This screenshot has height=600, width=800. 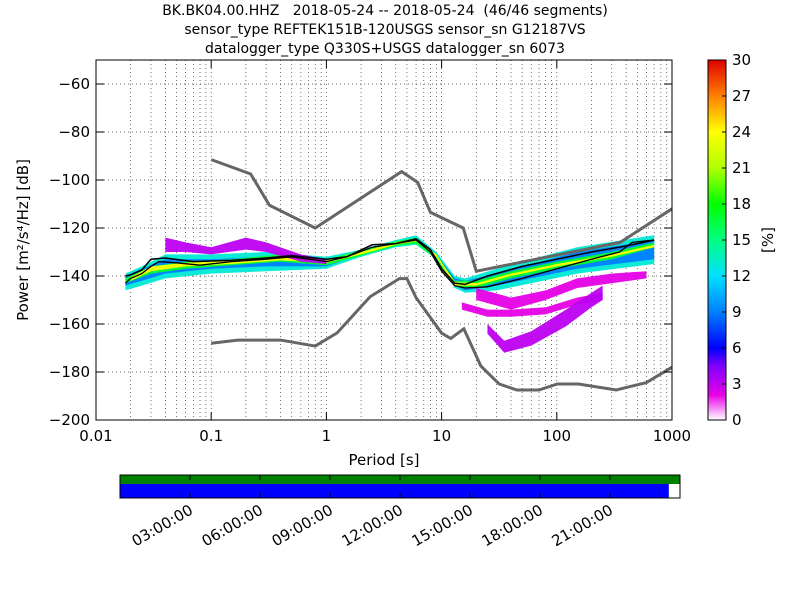 I want to click on mean-psd-line, so click(x=389, y=264).